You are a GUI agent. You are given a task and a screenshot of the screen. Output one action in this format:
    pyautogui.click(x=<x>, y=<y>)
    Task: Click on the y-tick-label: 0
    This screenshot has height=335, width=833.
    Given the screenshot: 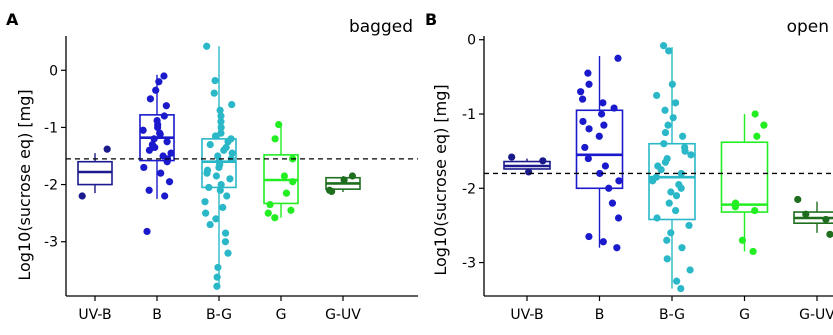 What is the action you would take?
    pyautogui.click(x=471, y=41)
    